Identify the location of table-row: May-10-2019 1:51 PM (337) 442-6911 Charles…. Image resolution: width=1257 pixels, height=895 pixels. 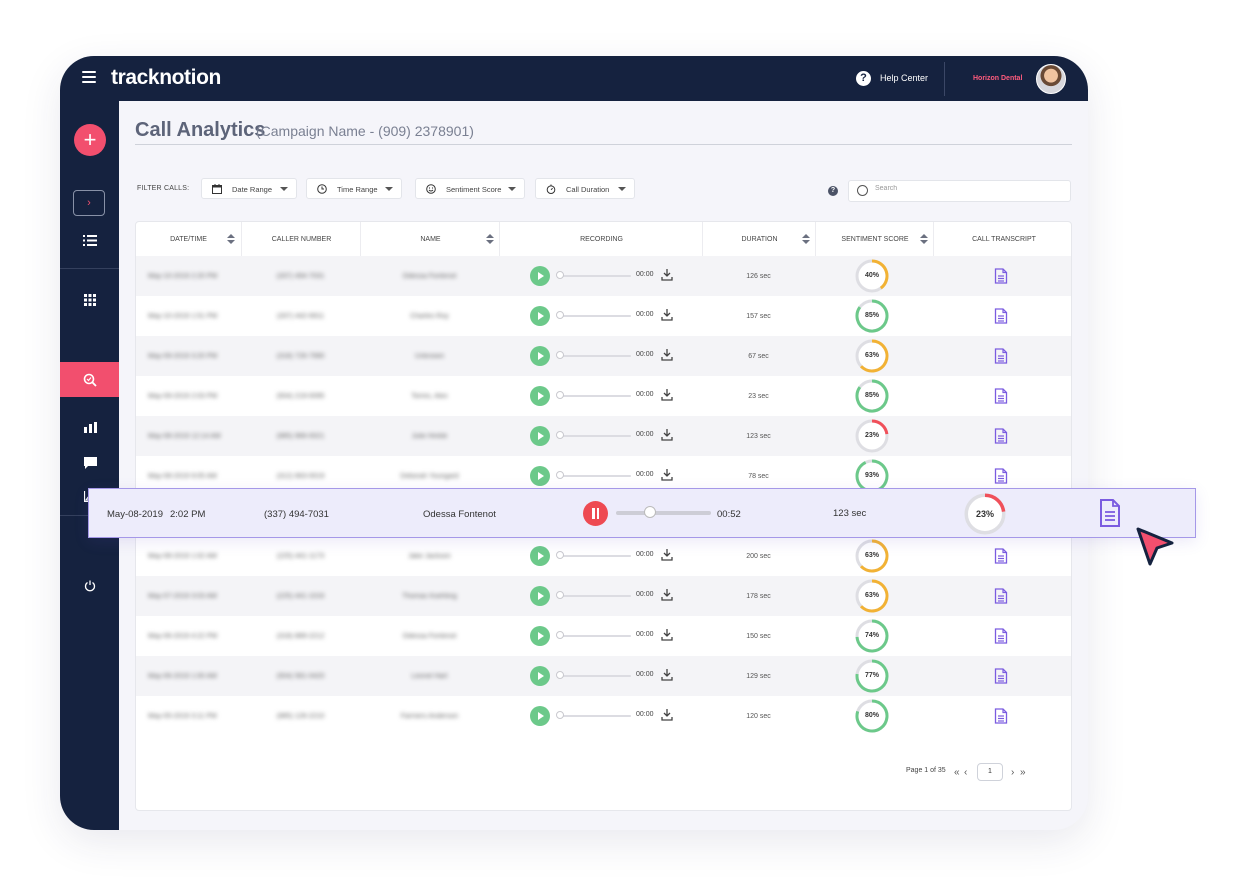
(603, 316).